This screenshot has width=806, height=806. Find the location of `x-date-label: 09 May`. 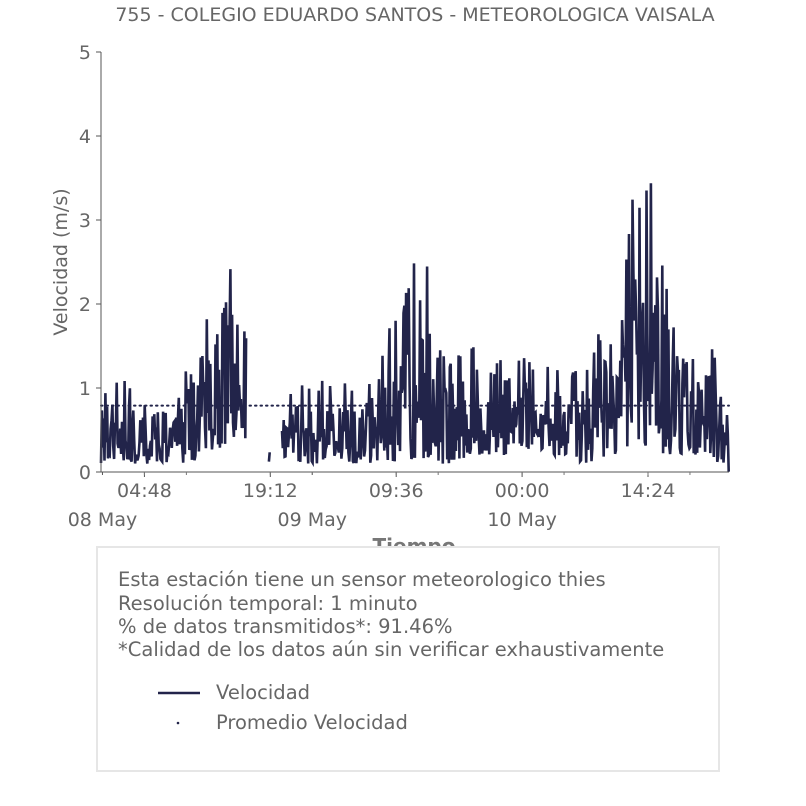

x-date-label: 09 May is located at coordinates (313, 520).